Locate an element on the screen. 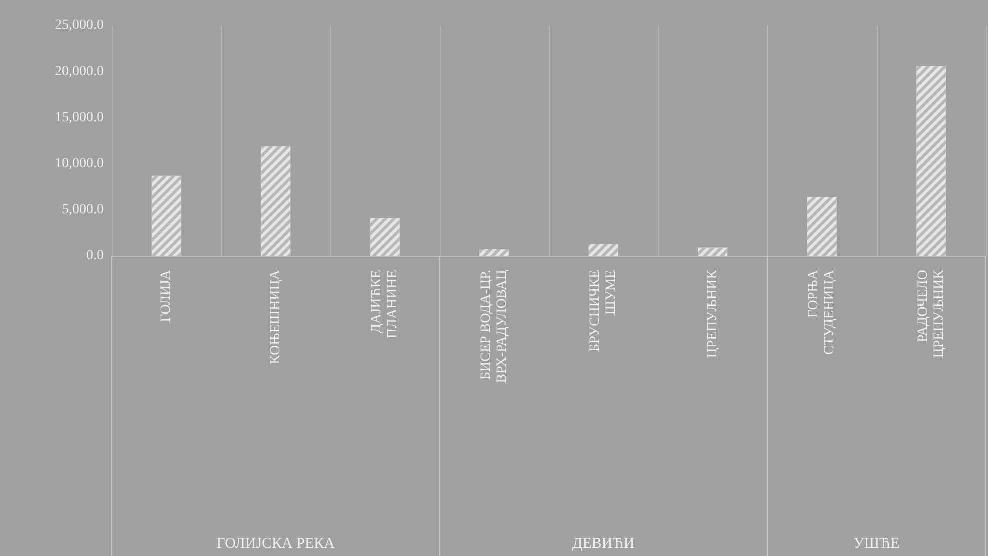 The image size is (988, 556). y-tick-label: 0.0 is located at coordinates (95, 256).